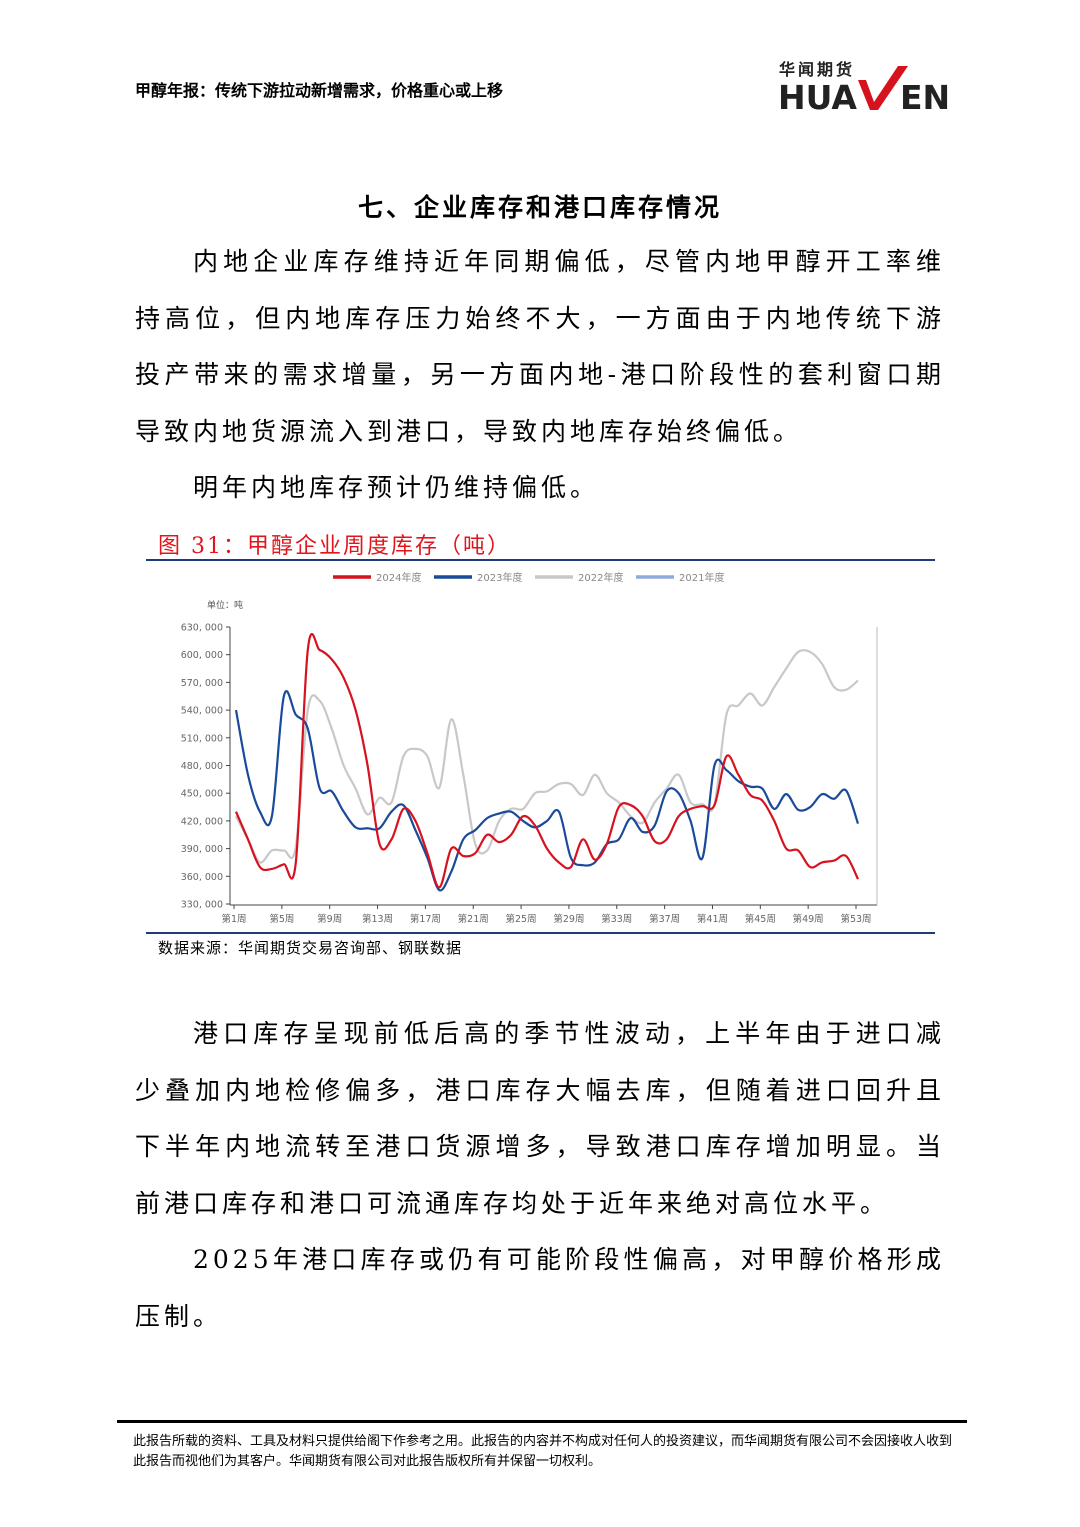 The height and width of the screenshot is (1527, 1080). Describe the element at coordinates (817, 69) in the screenshot. I see `logo-cn-text: 华闻期货` at that location.